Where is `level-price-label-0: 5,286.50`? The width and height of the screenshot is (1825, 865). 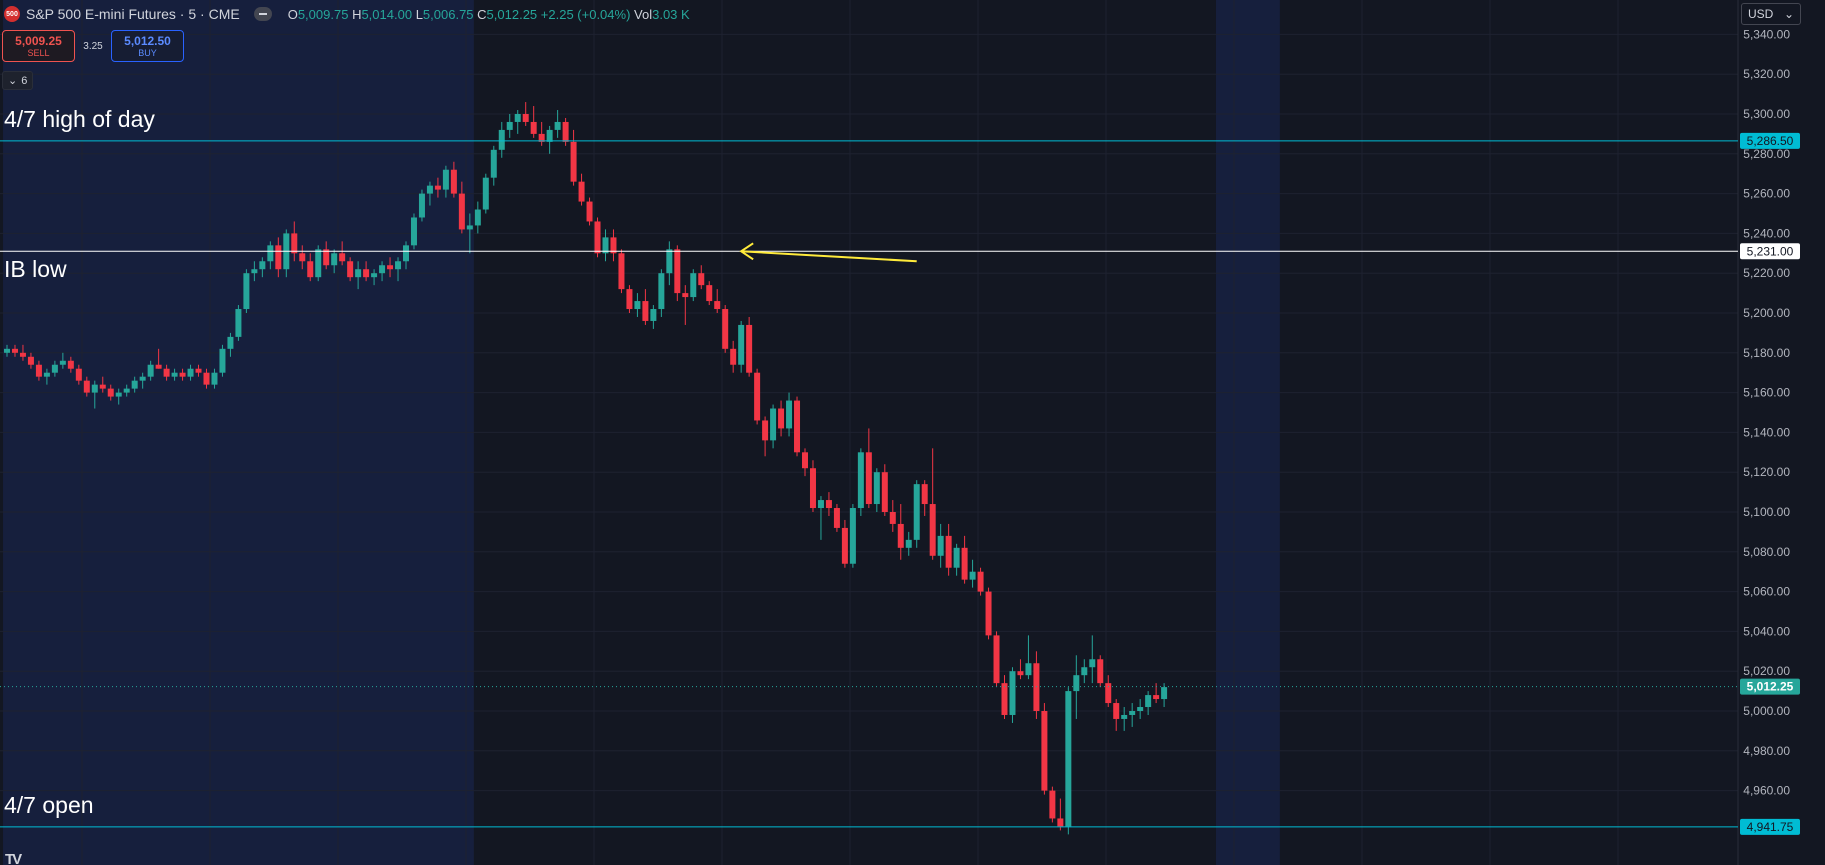 level-price-label-0: 5,286.50 is located at coordinates (1770, 141).